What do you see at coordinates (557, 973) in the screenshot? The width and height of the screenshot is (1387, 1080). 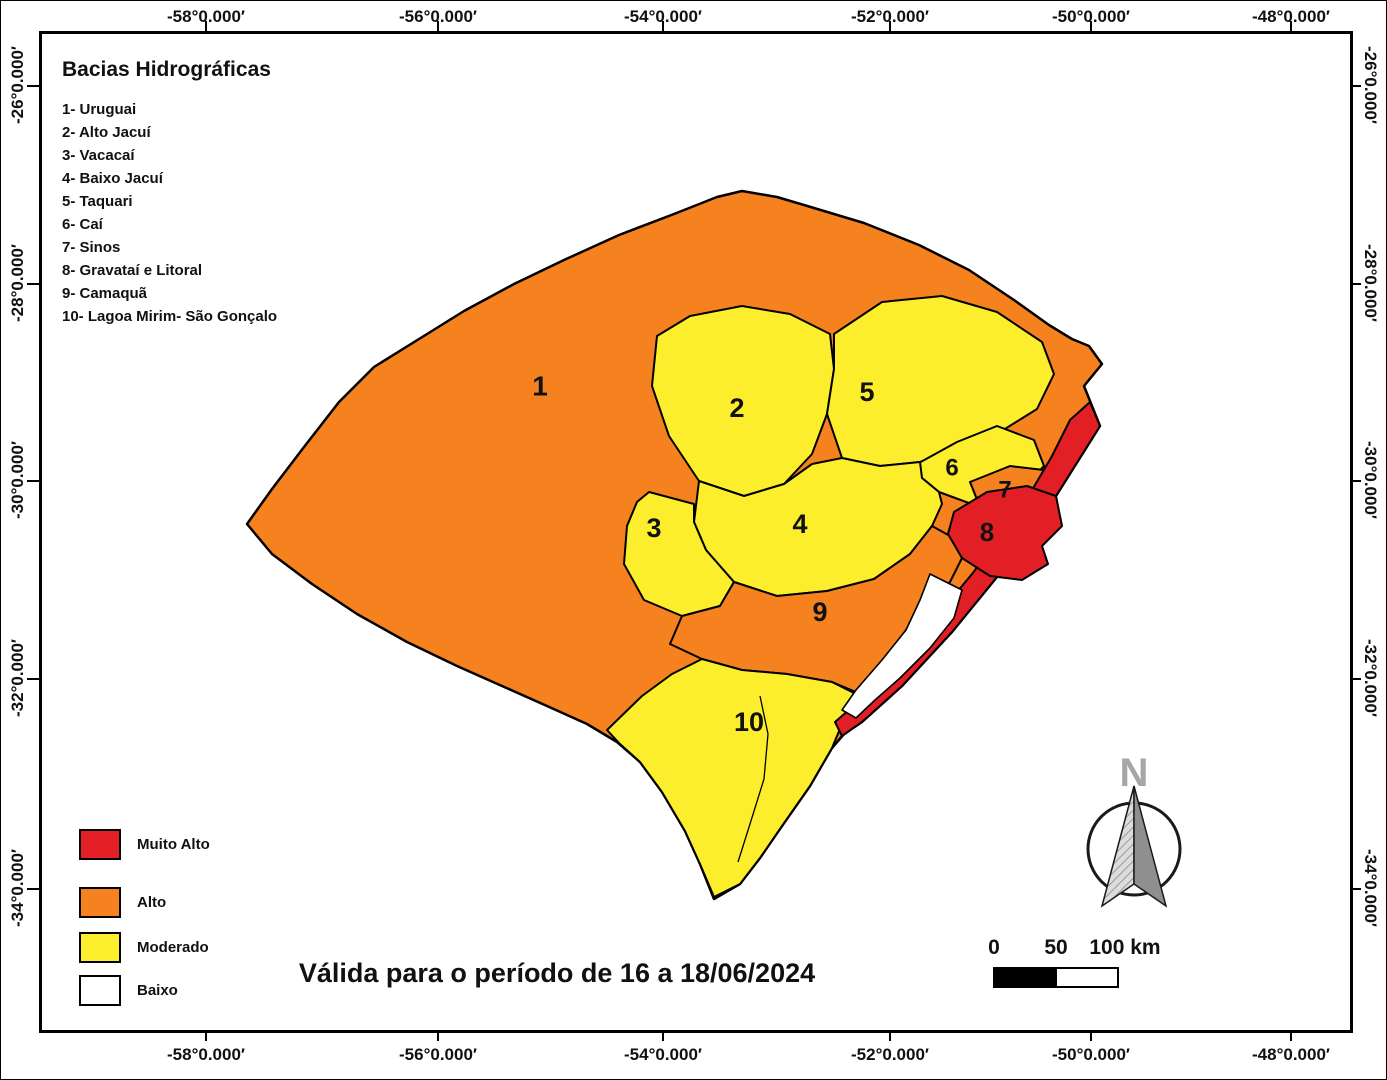 I see `validity-text: Válida para o período de 16 a 18/06/2024` at bounding box center [557, 973].